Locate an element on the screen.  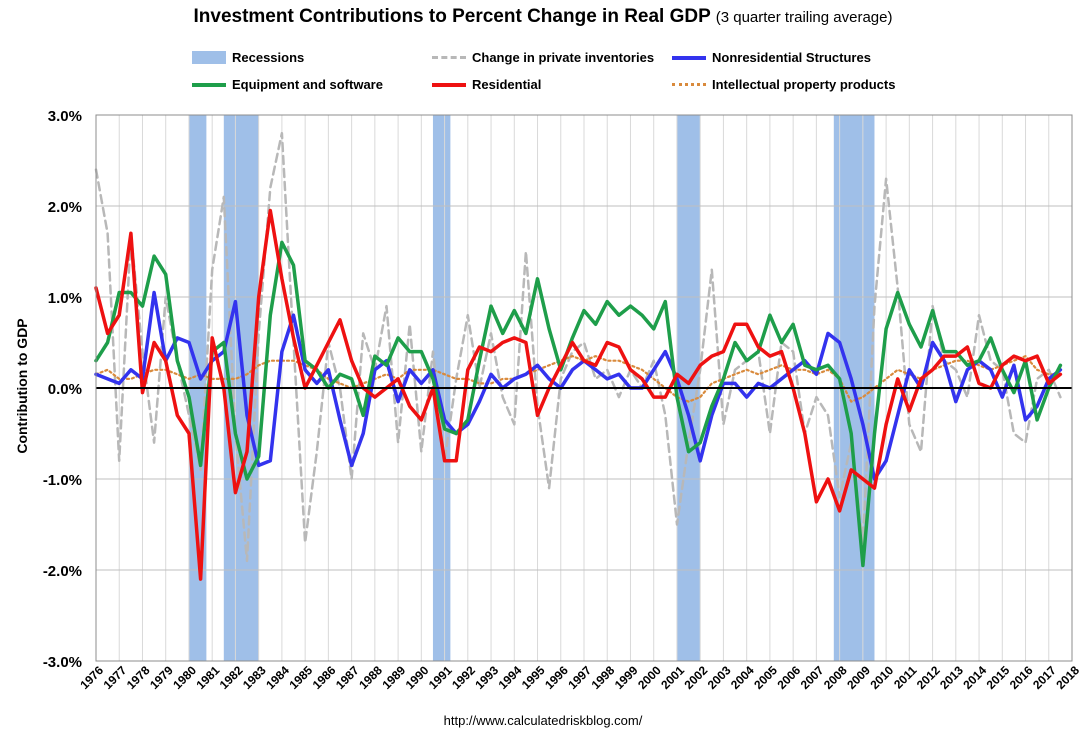
legend-swatch-inventories is located at coordinates (449, 57).